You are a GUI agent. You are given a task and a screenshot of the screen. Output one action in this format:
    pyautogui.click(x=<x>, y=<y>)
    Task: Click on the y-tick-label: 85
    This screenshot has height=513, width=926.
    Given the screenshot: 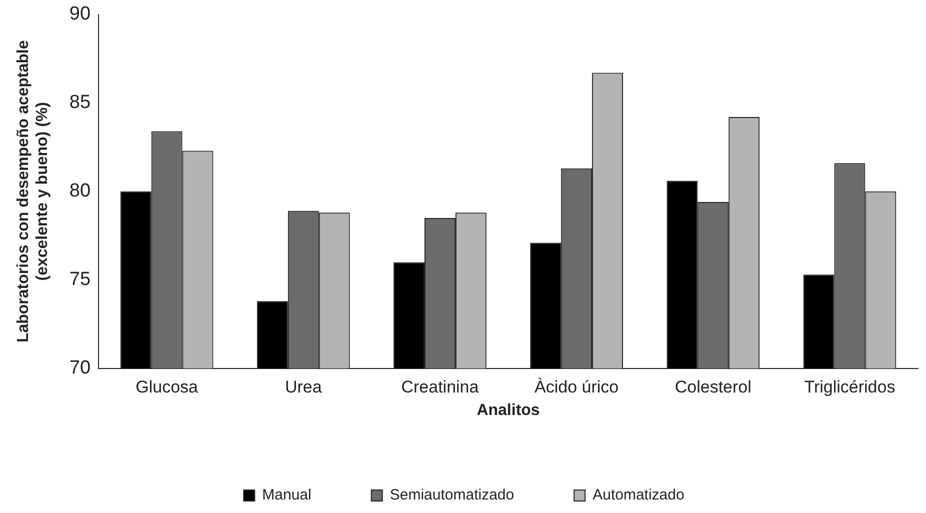 What is the action you would take?
    pyautogui.click(x=80, y=103)
    